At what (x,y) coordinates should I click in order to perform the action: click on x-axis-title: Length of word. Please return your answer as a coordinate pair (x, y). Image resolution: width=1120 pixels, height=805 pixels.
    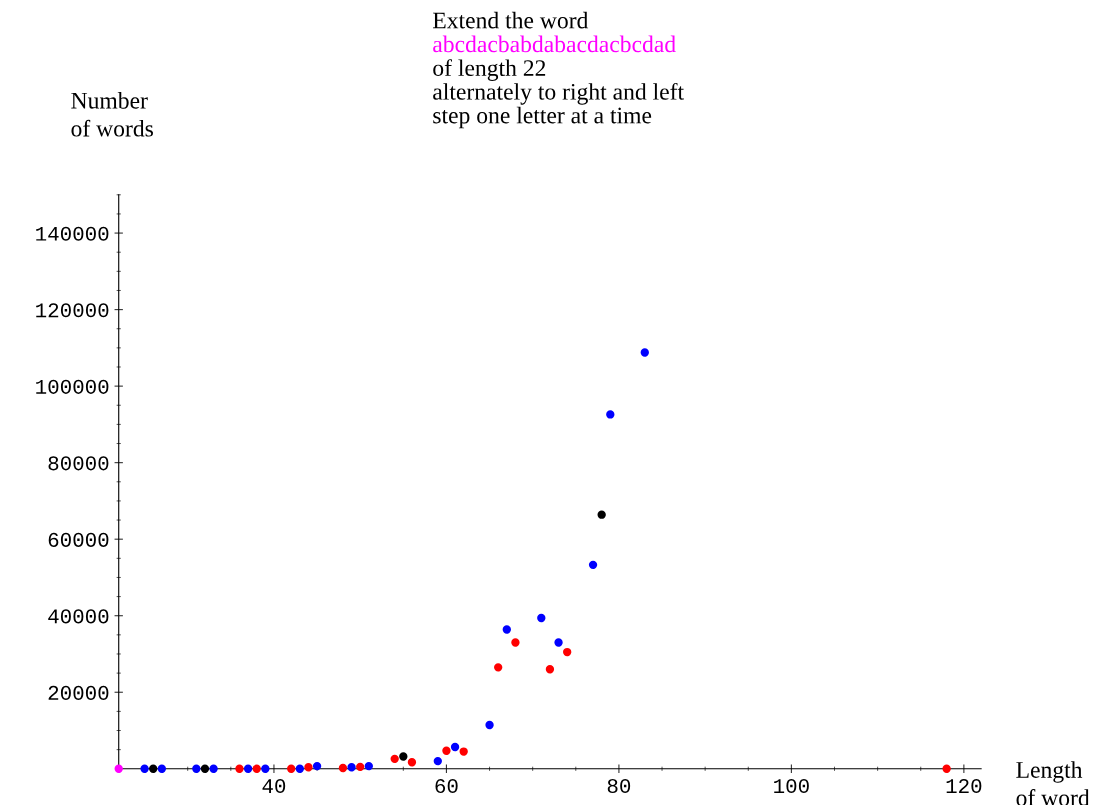
    Looking at the image, I should click on (1053, 783).